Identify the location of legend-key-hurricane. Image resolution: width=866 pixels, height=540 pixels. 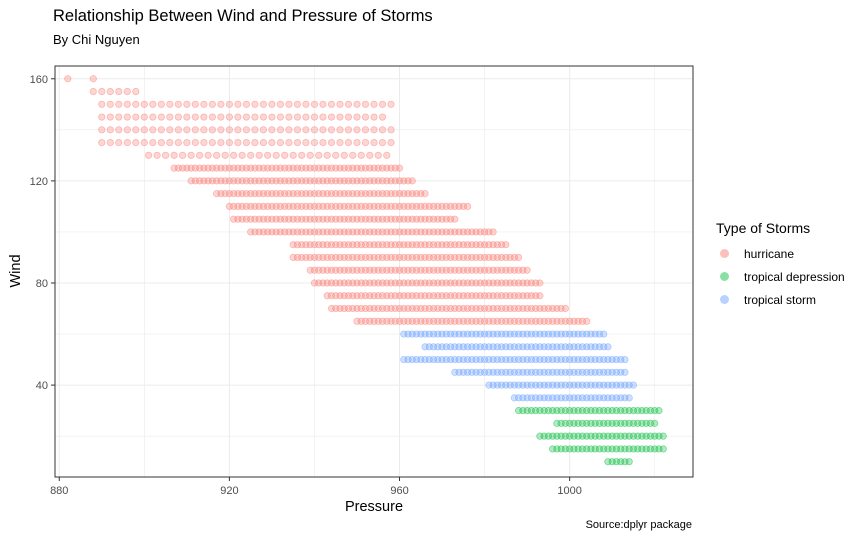
(724, 254).